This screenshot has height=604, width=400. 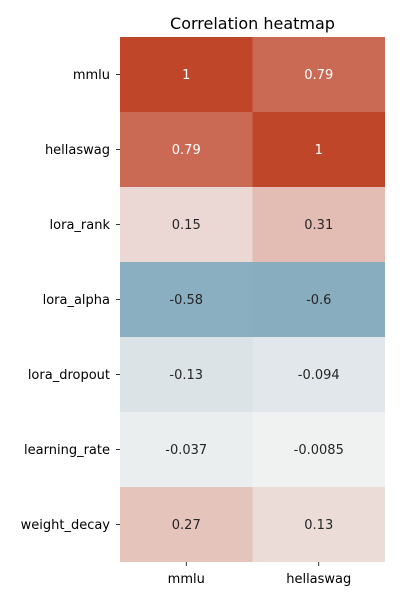 I want to click on heatmap-value-label: -0.13, so click(x=186, y=375).